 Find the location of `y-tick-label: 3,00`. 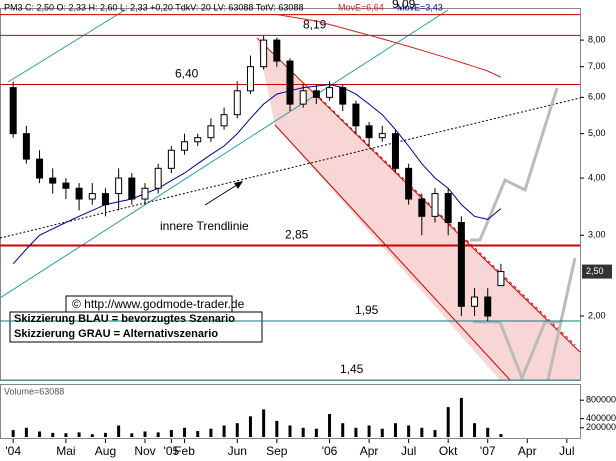

y-tick-label: 3,00 is located at coordinates (597, 235).